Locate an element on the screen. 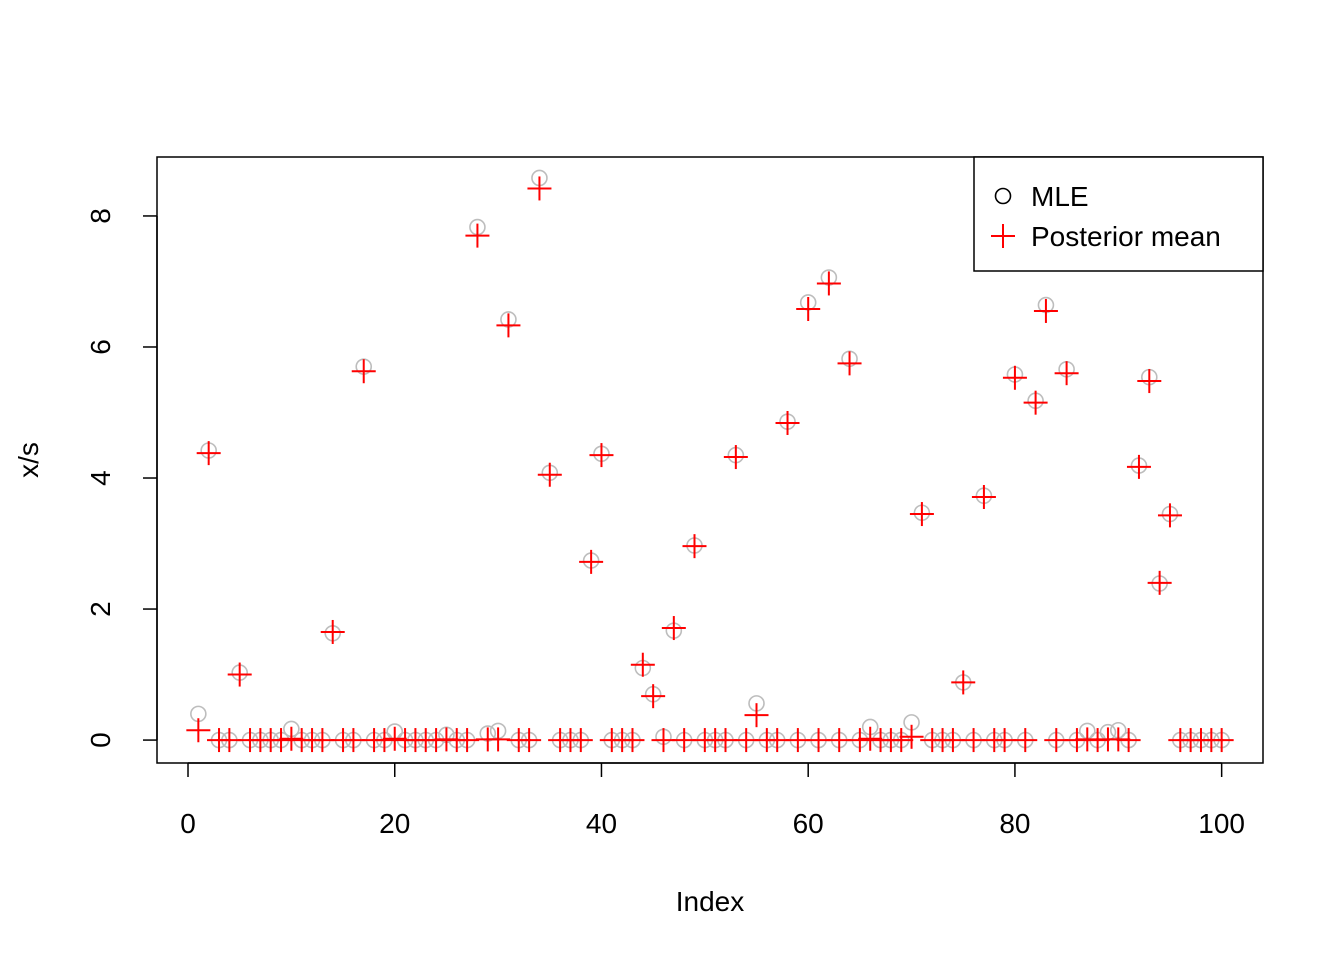  x-tick-label: 20 is located at coordinates (394, 823).